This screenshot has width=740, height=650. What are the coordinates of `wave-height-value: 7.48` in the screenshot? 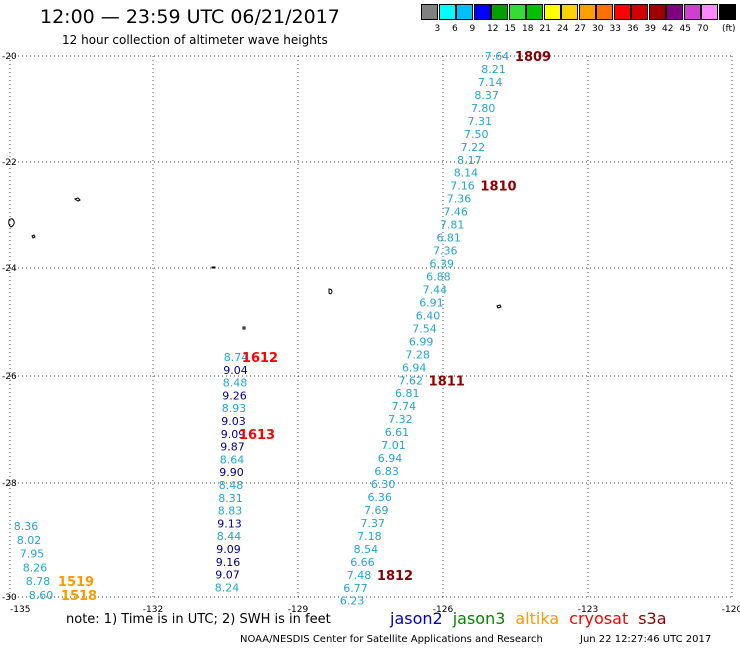 It's located at (359, 575).